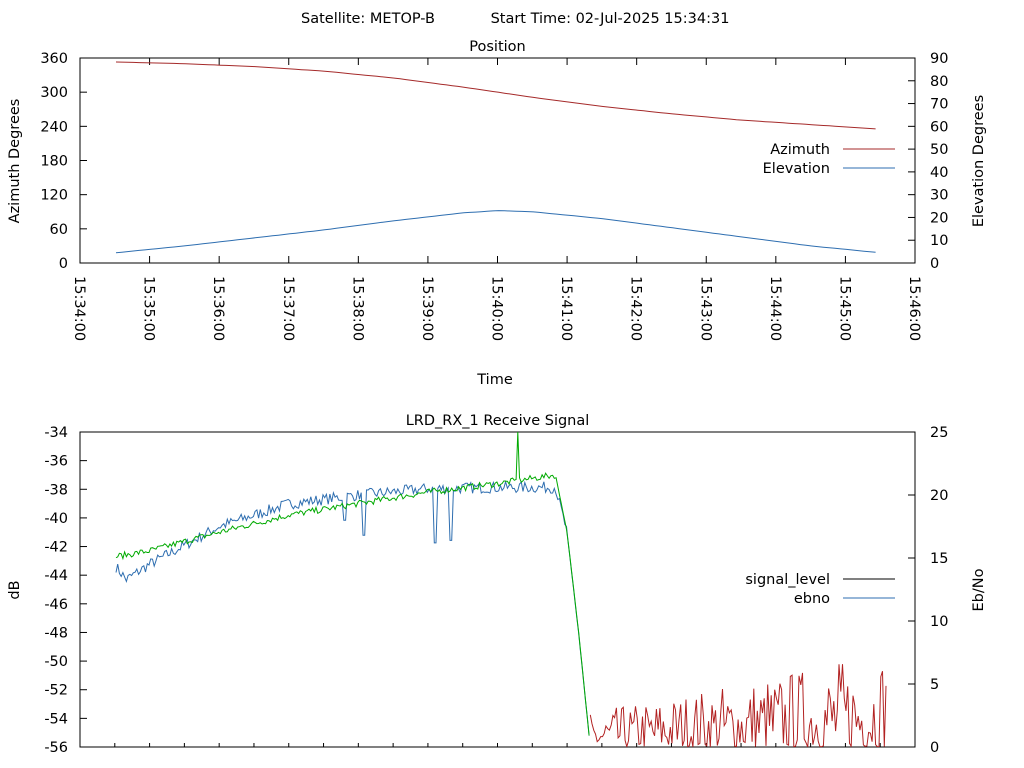  What do you see at coordinates (939, 196) in the screenshot?
I see `y2-tick-label: 30` at bounding box center [939, 196].